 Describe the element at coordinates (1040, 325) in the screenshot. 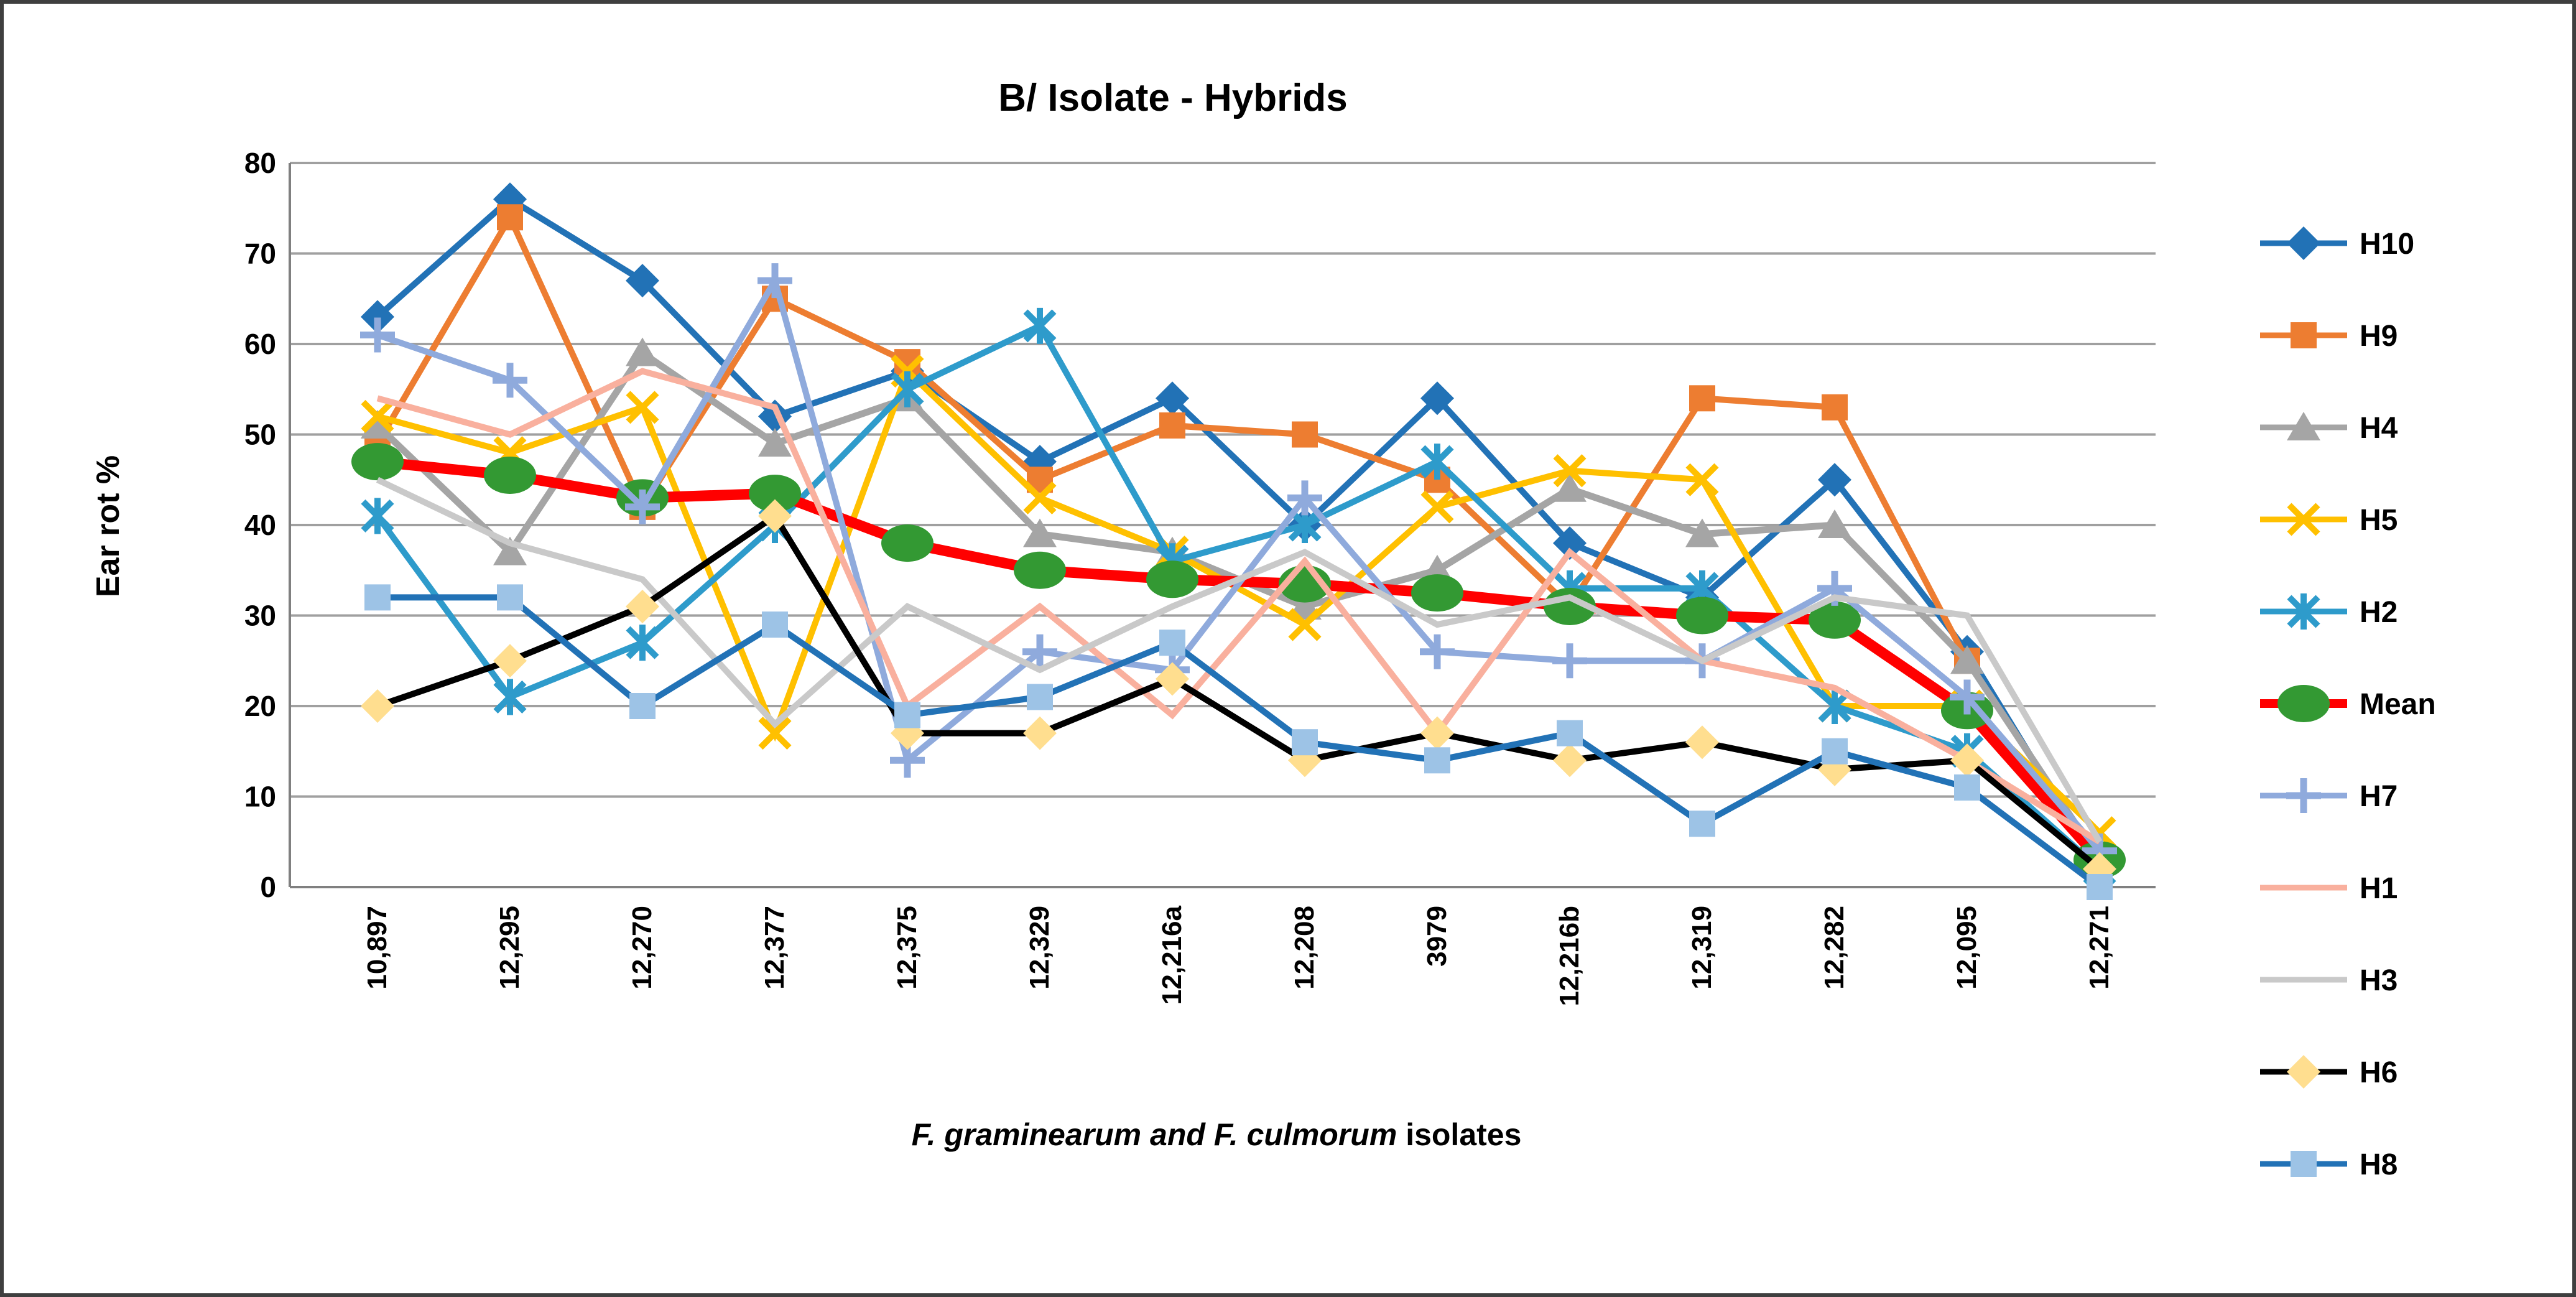

I see `marker-H2-12,329` at that location.